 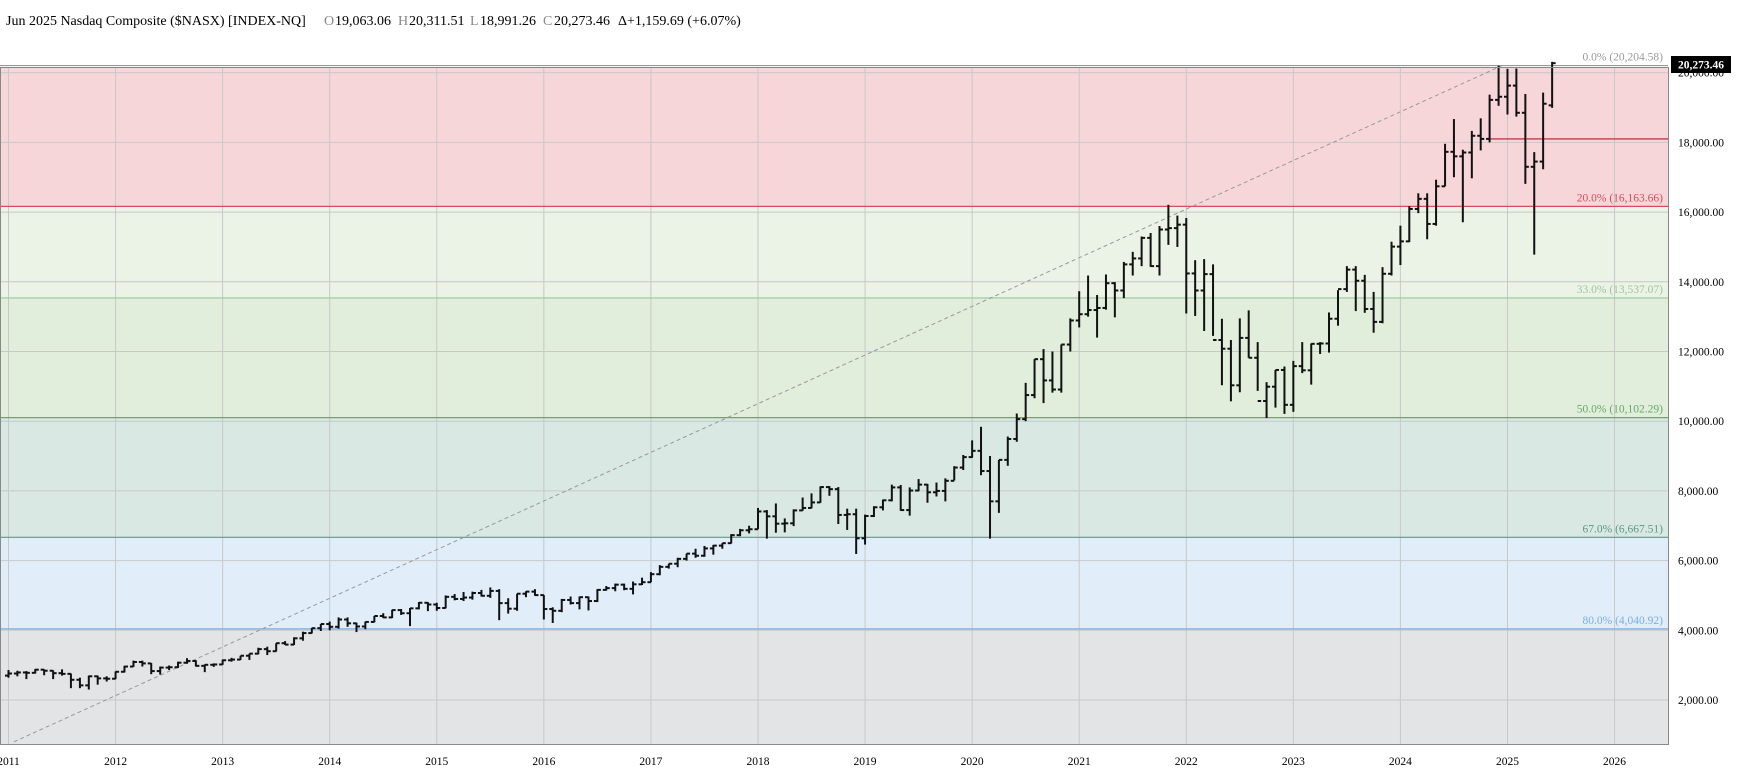 I want to click on fib-level-label: 20.0% (16,163.66), so click(x=1620, y=198).